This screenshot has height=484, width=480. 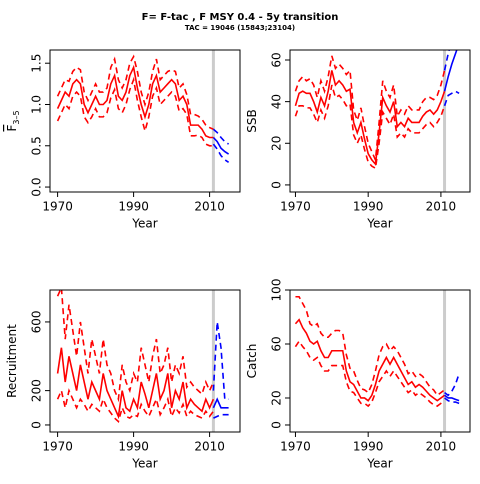 I want to click on y-axis-label-main: SSB, so click(x=252, y=120).